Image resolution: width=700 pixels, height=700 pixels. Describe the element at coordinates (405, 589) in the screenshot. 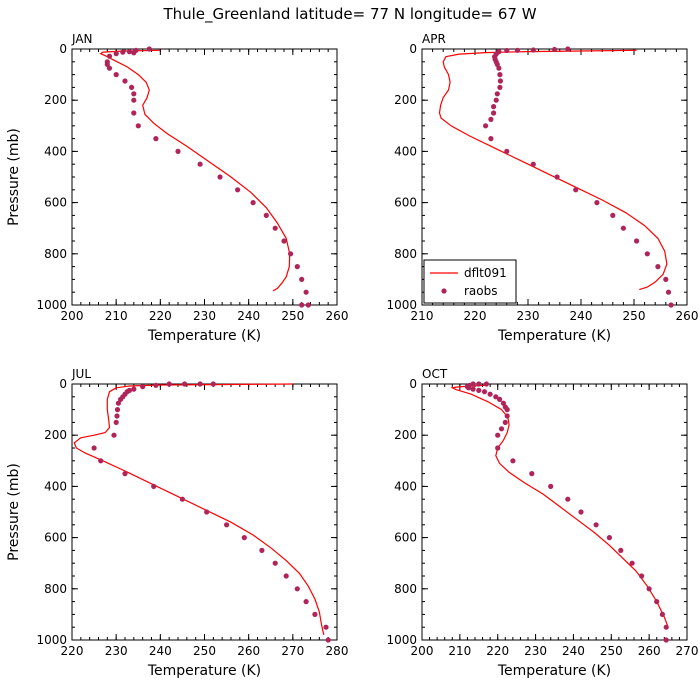

I see `y-tick-label: 800` at that location.